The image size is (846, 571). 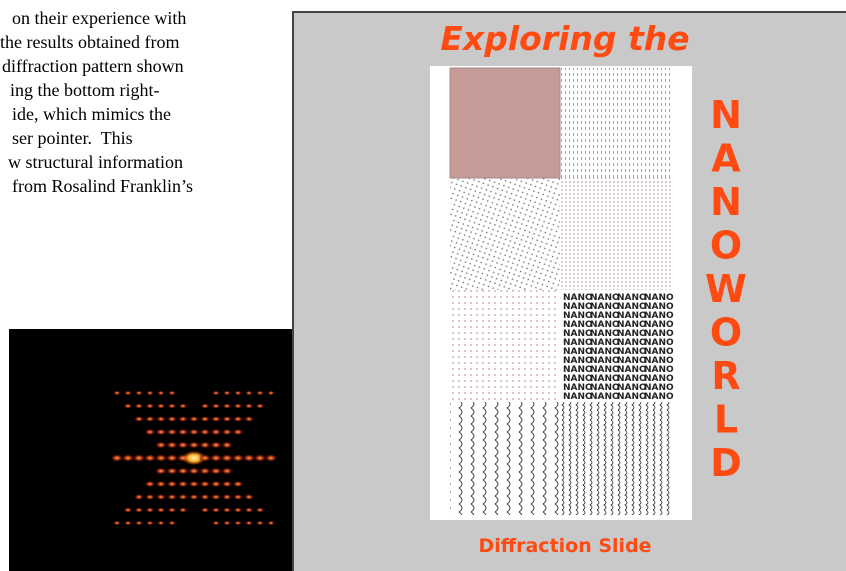 I want to click on text-line: ser pointer. This, so click(x=72, y=138).